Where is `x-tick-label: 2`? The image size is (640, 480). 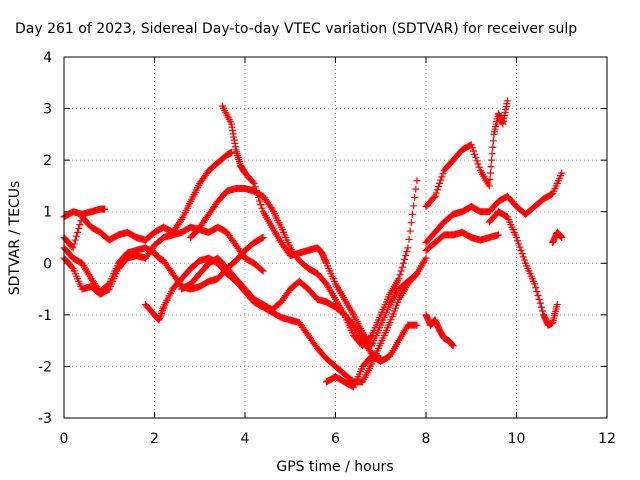 x-tick-label: 2 is located at coordinates (154, 439).